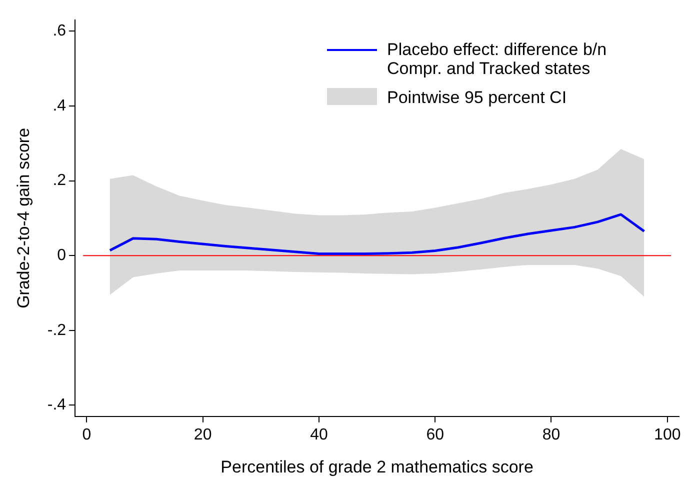 This screenshot has height=502, width=687. Describe the element at coordinates (61, 255) in the screenshot. I see `y-tick-label: 0` at that location.